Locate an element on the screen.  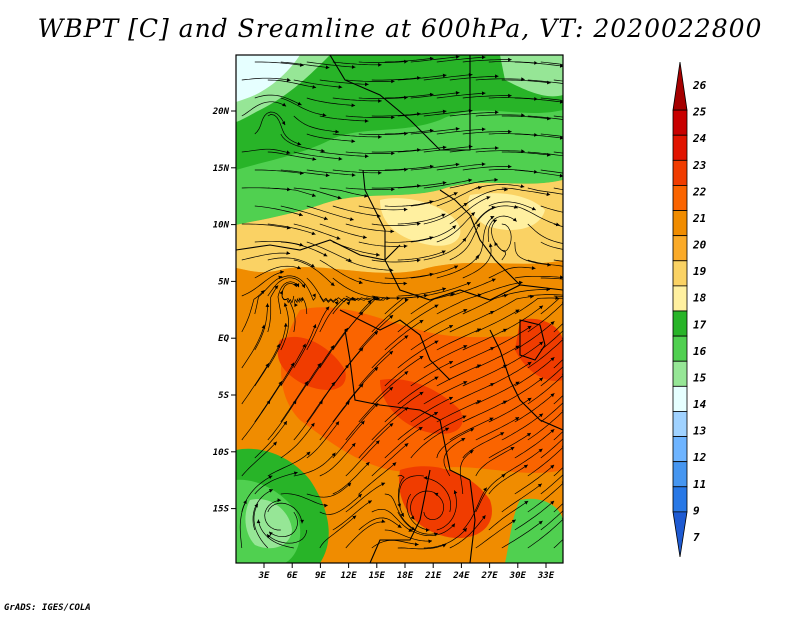
lat-tick-label: EQ is located at coordinates (223, 339).